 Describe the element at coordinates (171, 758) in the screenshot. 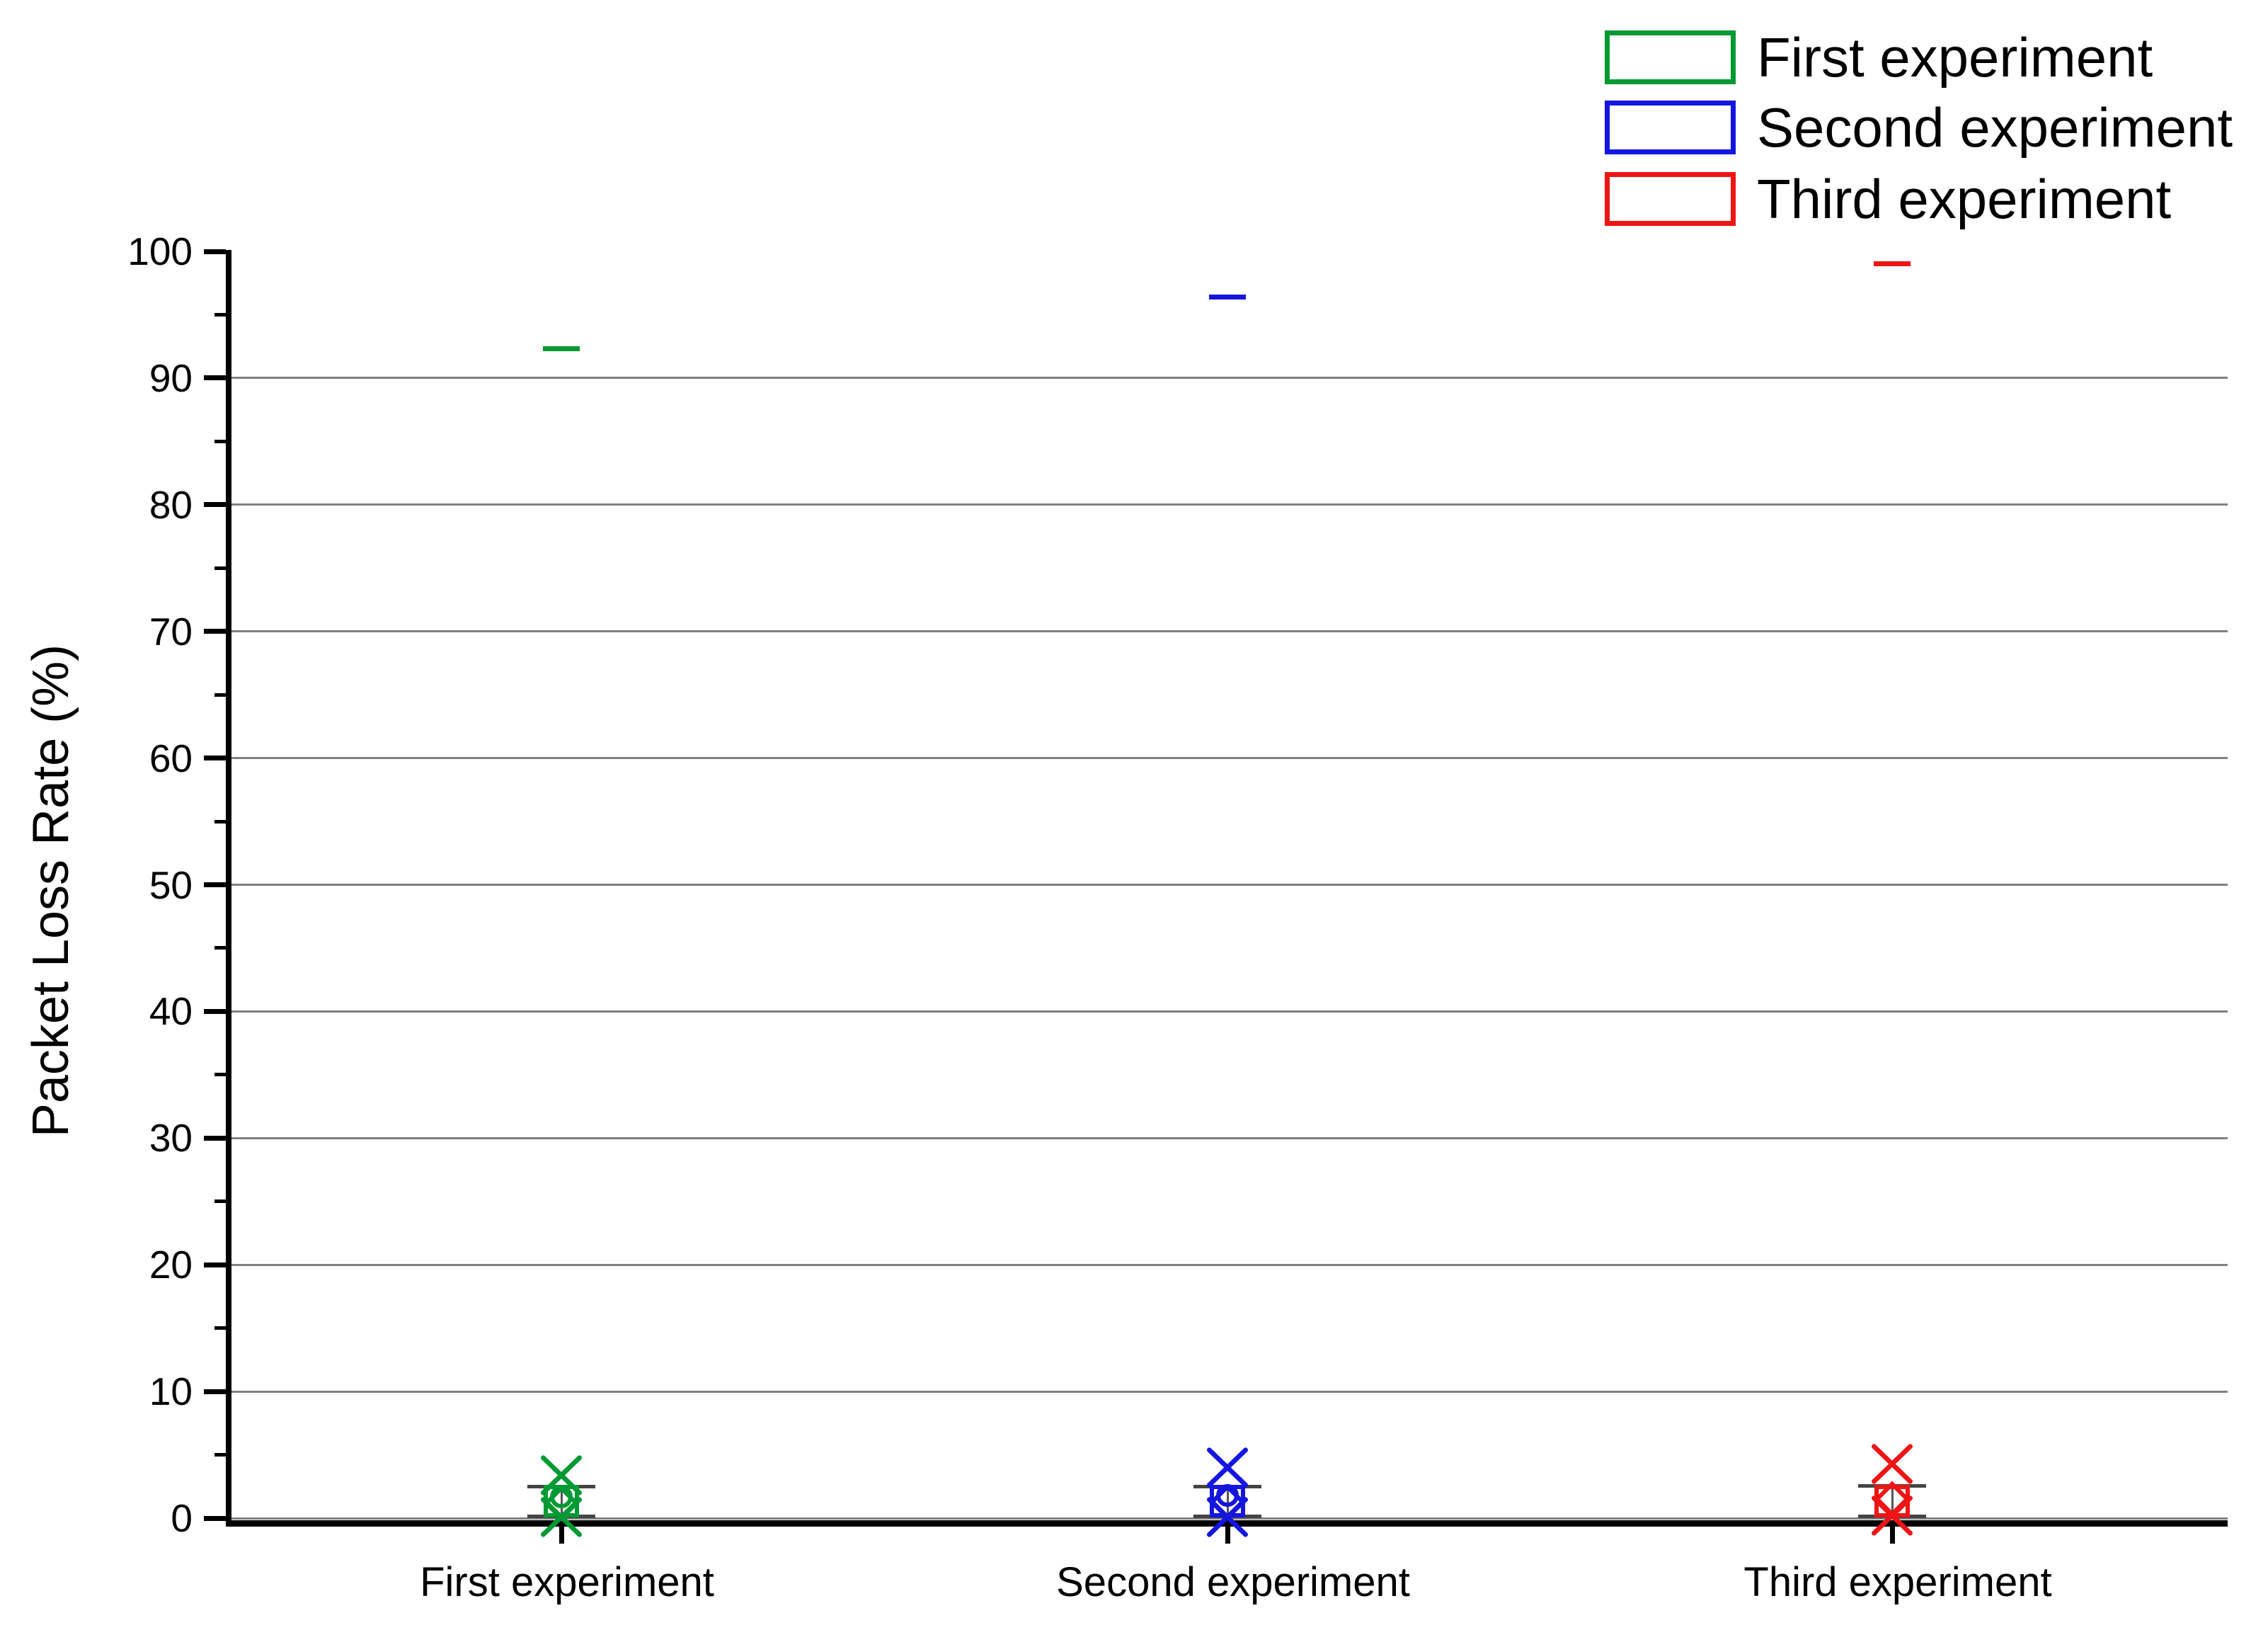

I see `y-tick-label: 60` at that location.